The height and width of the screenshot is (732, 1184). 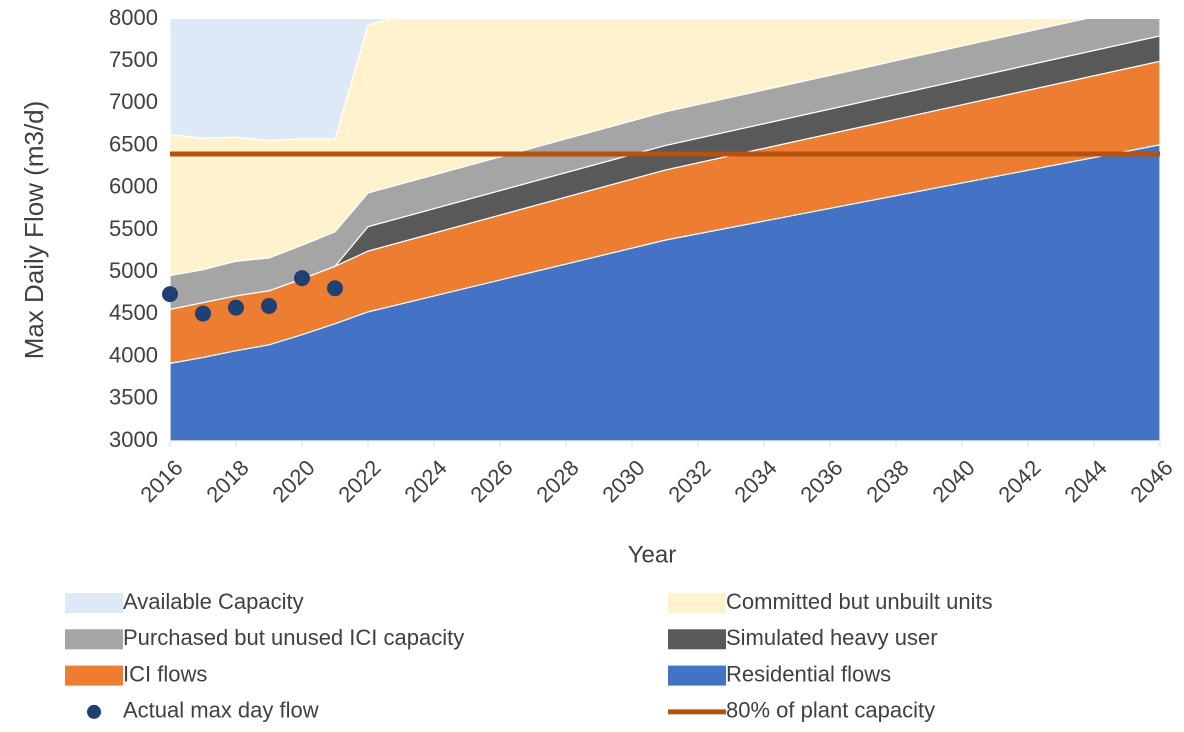 What do you see at coordinates (859, 601) in the screenshot?
I see `legend-label: Committed but unbuilt units` at bounding box center [859, 601].